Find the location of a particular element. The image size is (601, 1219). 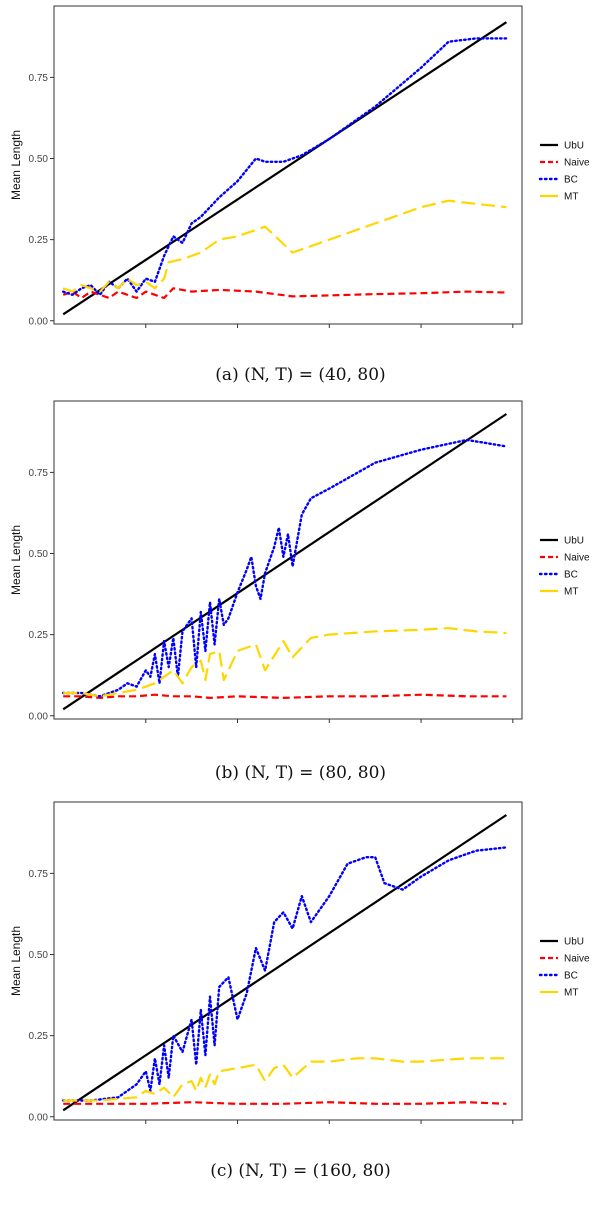

caption-a: (a) (N, T) = (40, 80) is located at coordinates (300, 375).